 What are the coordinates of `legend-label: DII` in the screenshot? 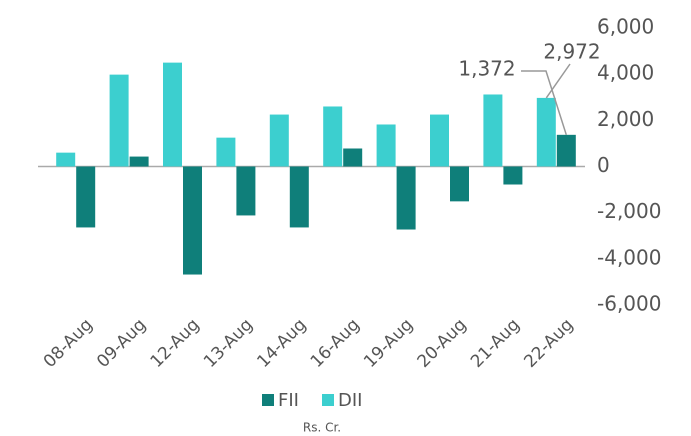 It's located at (350, 400).